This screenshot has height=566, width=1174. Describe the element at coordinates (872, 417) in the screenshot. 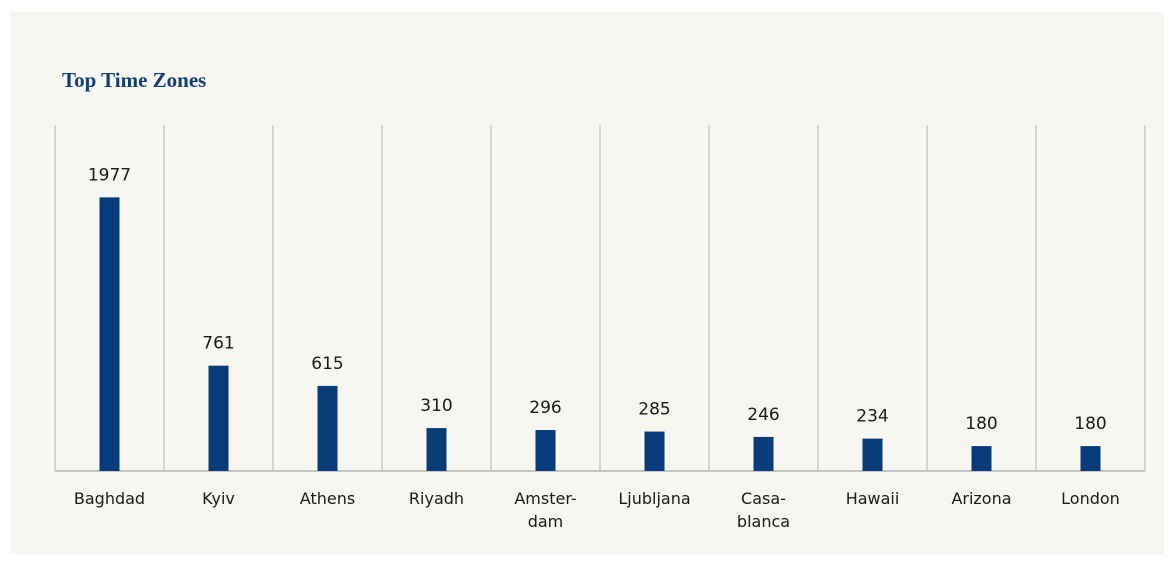

I see `value-label: 234` at that location.